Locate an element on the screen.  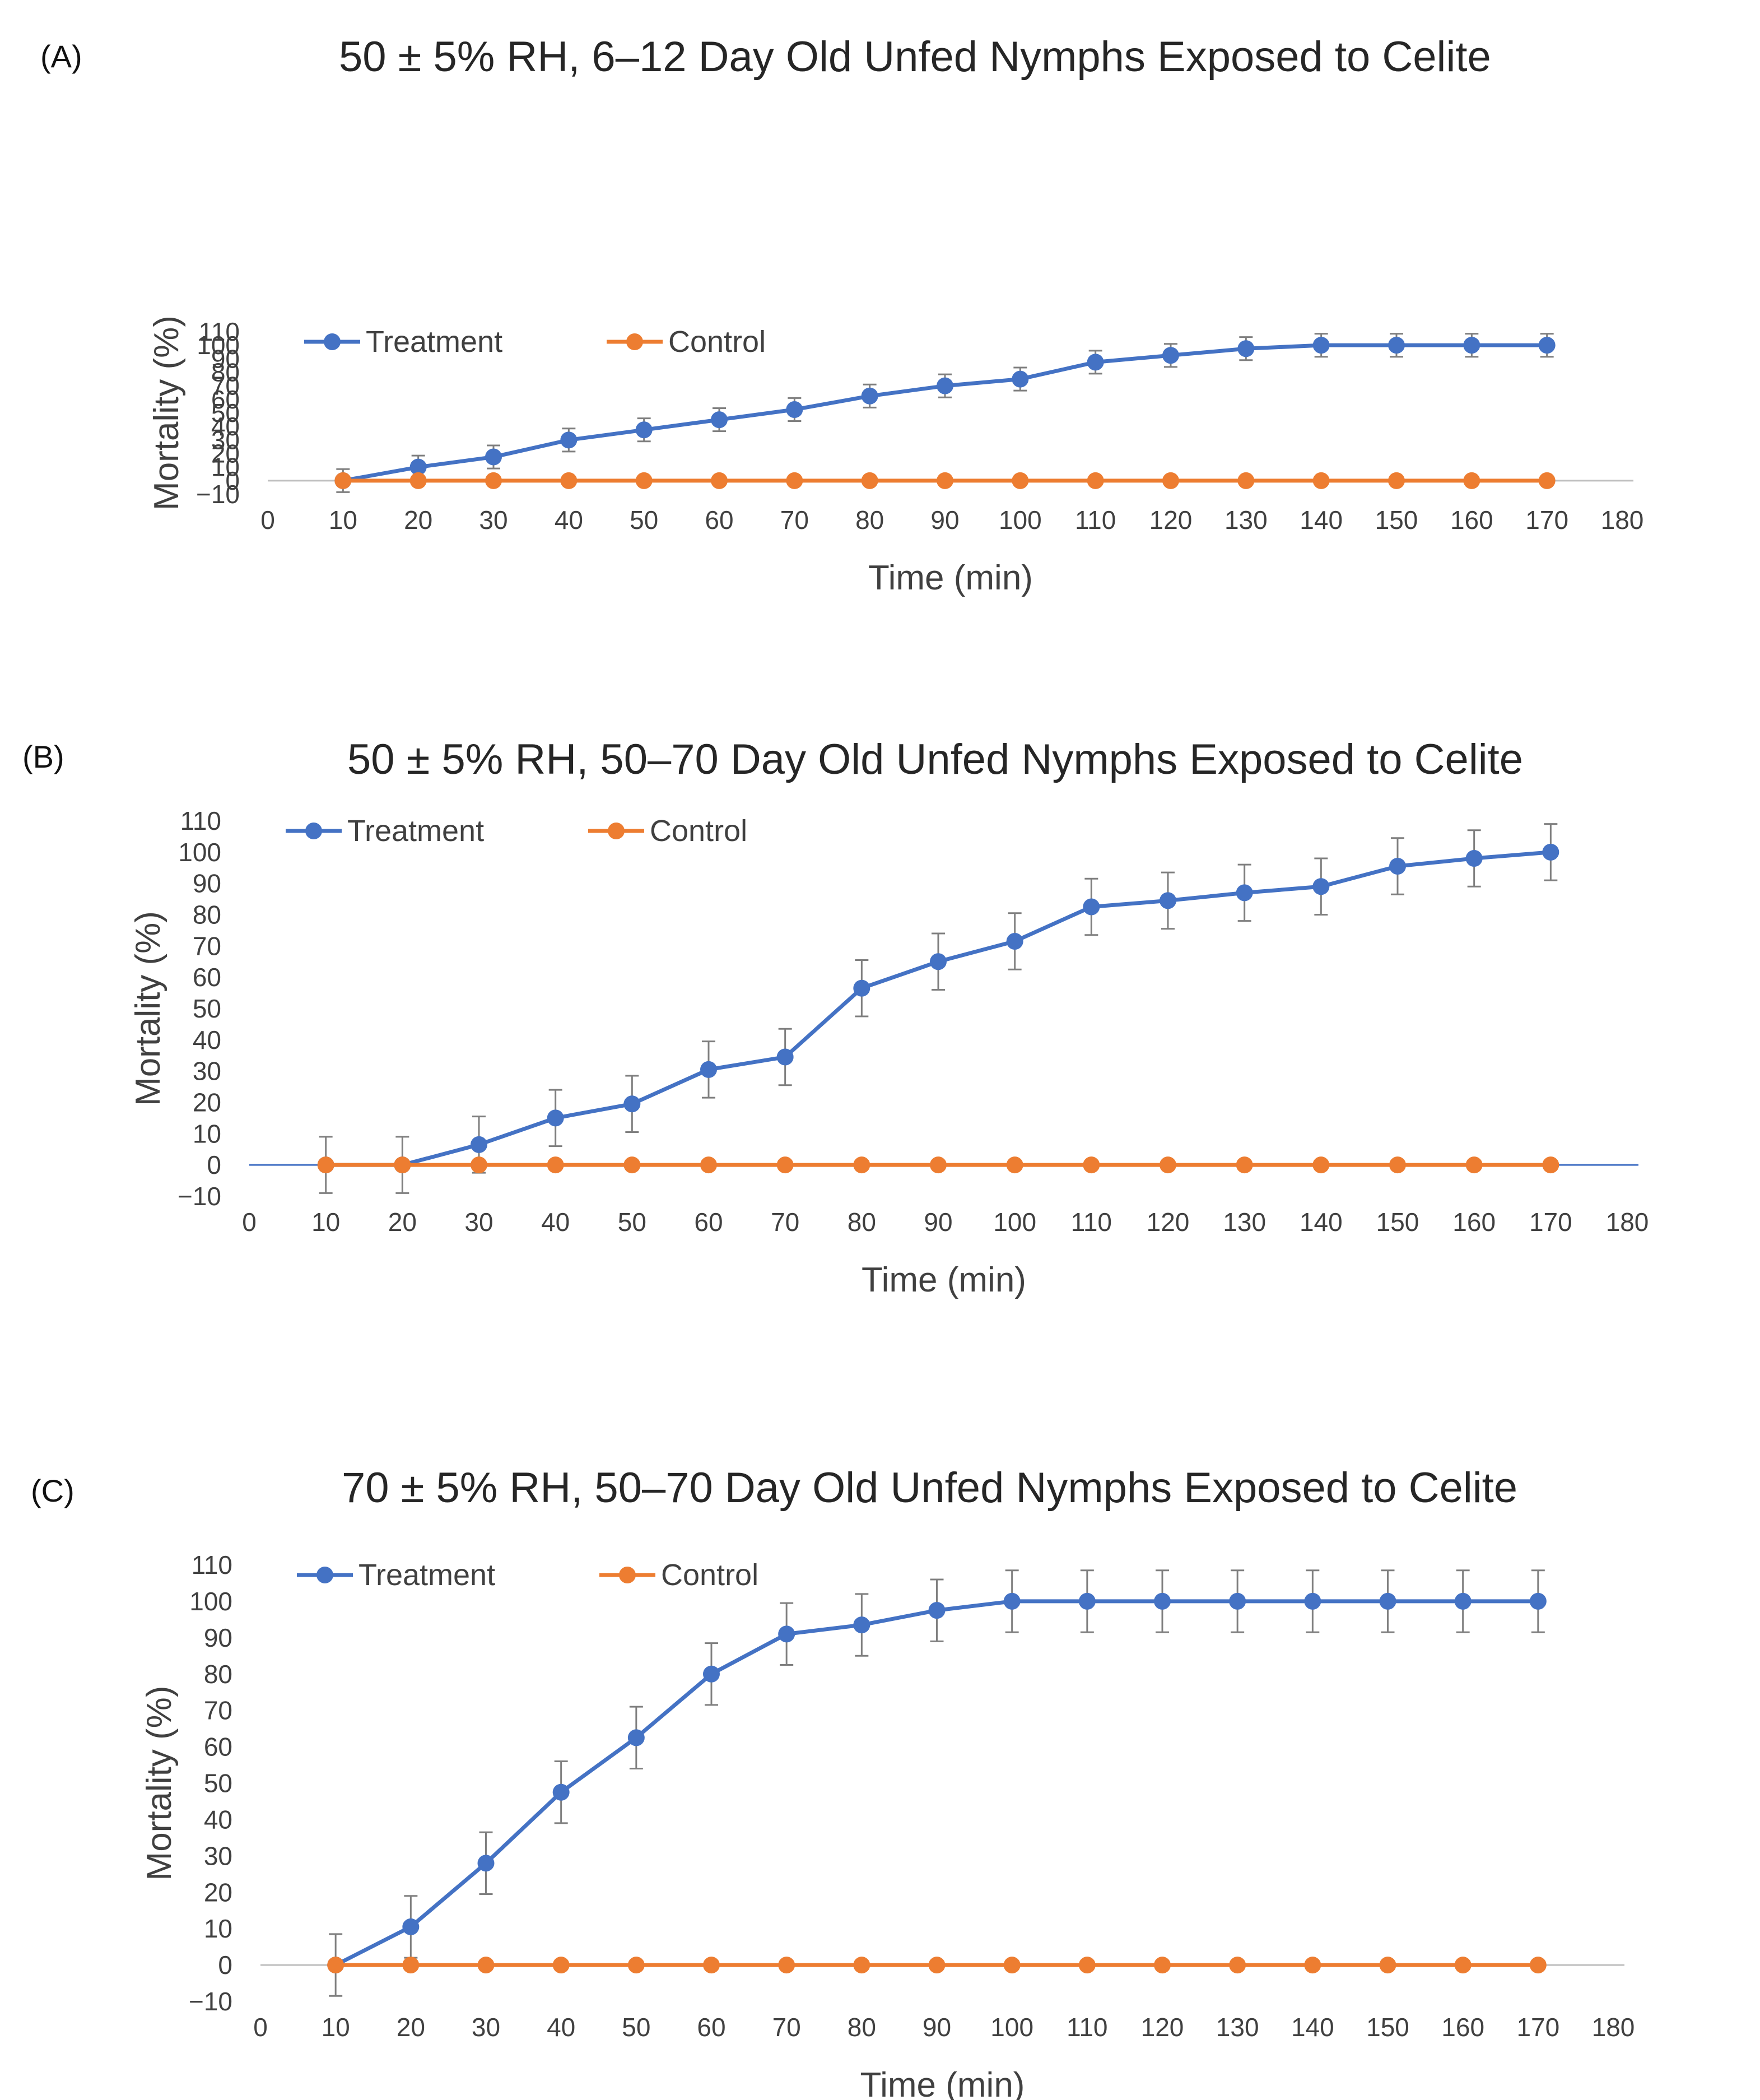
x-tick-label: 30 is located at coordinates (486, 2027).